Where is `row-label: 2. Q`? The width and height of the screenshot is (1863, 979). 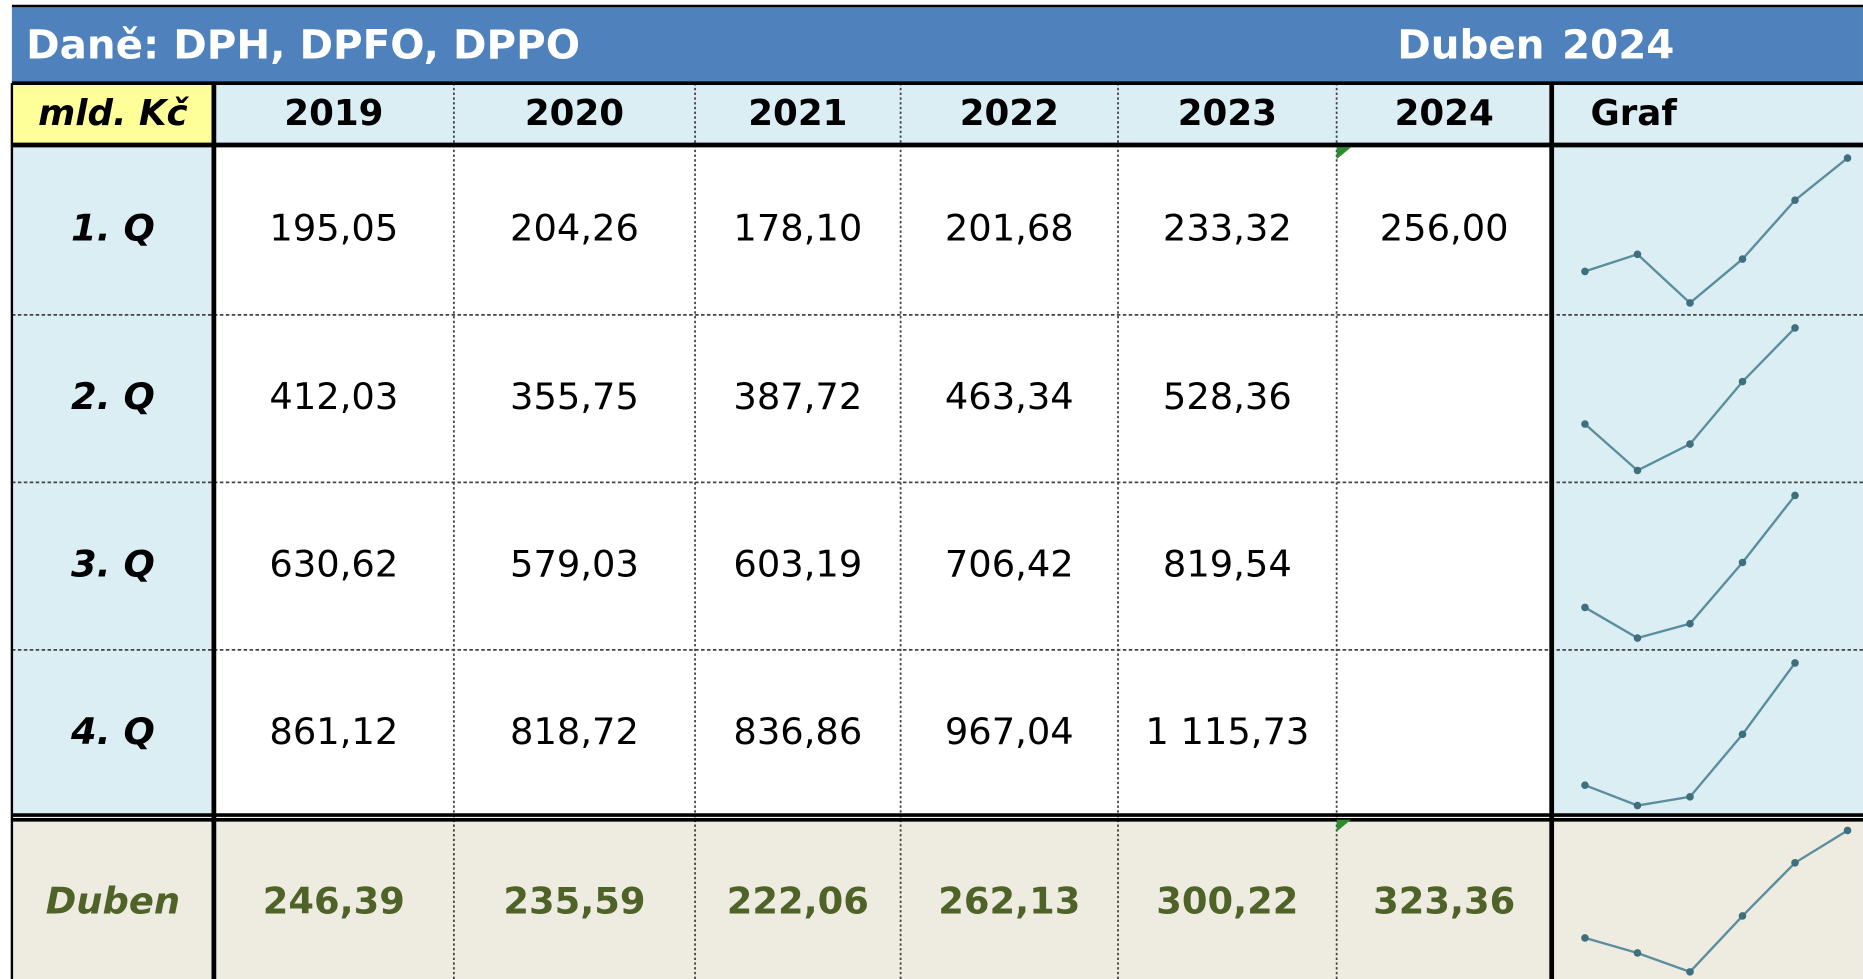
row-label: 2. Q is located at coordinates (113, 396).